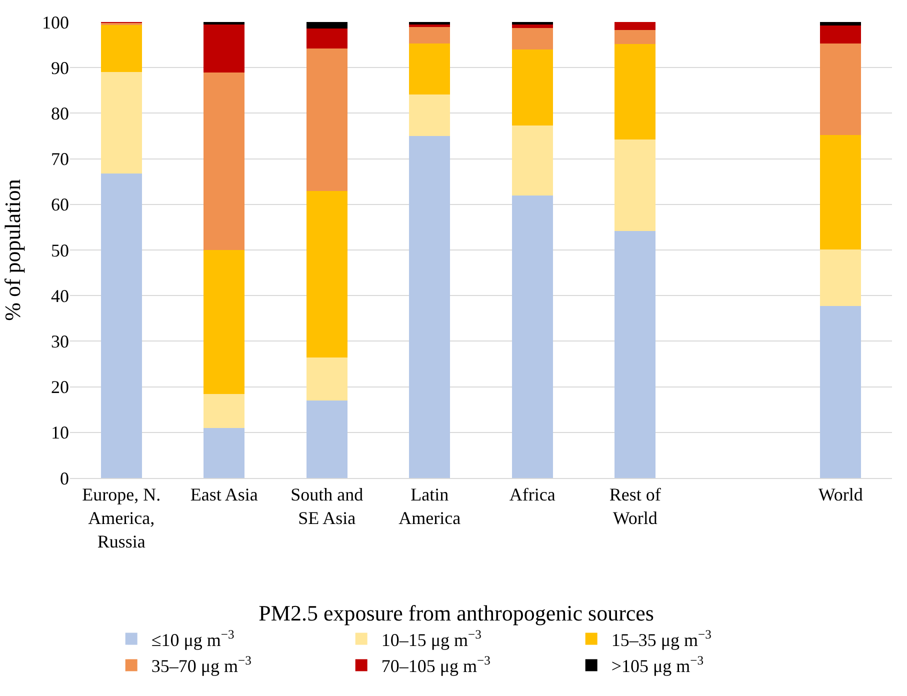 The height and width of the screenshot is (696, 907). I want to click on legend-label: ≤10 μg m$^{−3}$, so click(192, 638).